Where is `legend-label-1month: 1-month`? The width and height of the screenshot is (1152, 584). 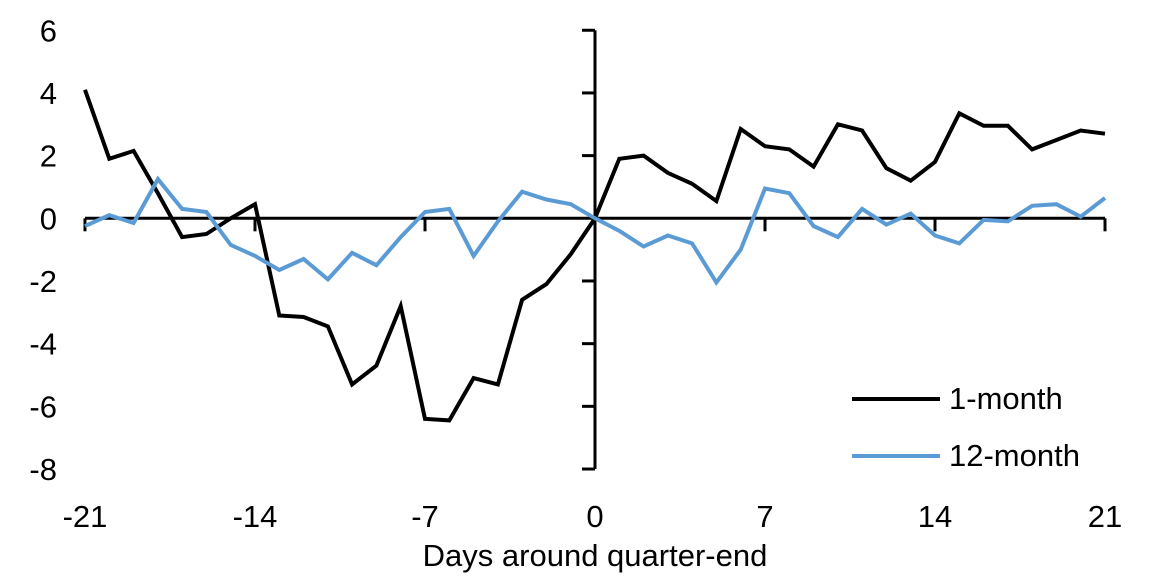 legend-label-1month: 1-month is located at coordinates (1006, 398).